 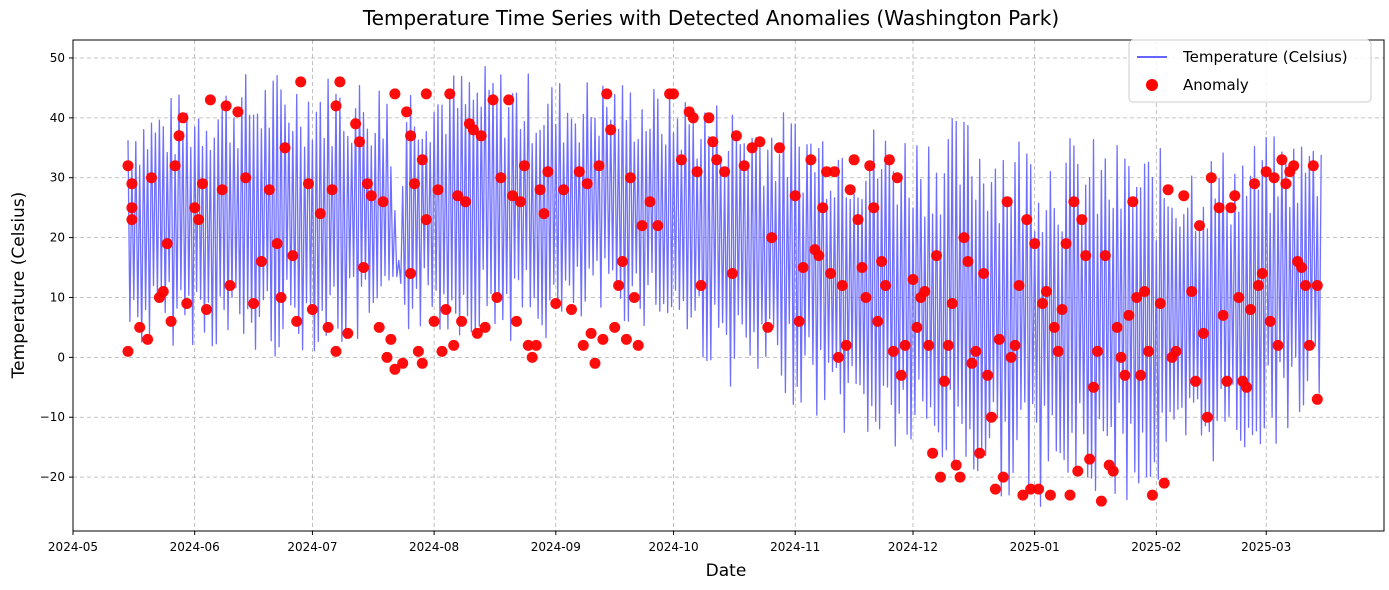 I want to click on y-tick-label: −10, so click(x=52, y=417).